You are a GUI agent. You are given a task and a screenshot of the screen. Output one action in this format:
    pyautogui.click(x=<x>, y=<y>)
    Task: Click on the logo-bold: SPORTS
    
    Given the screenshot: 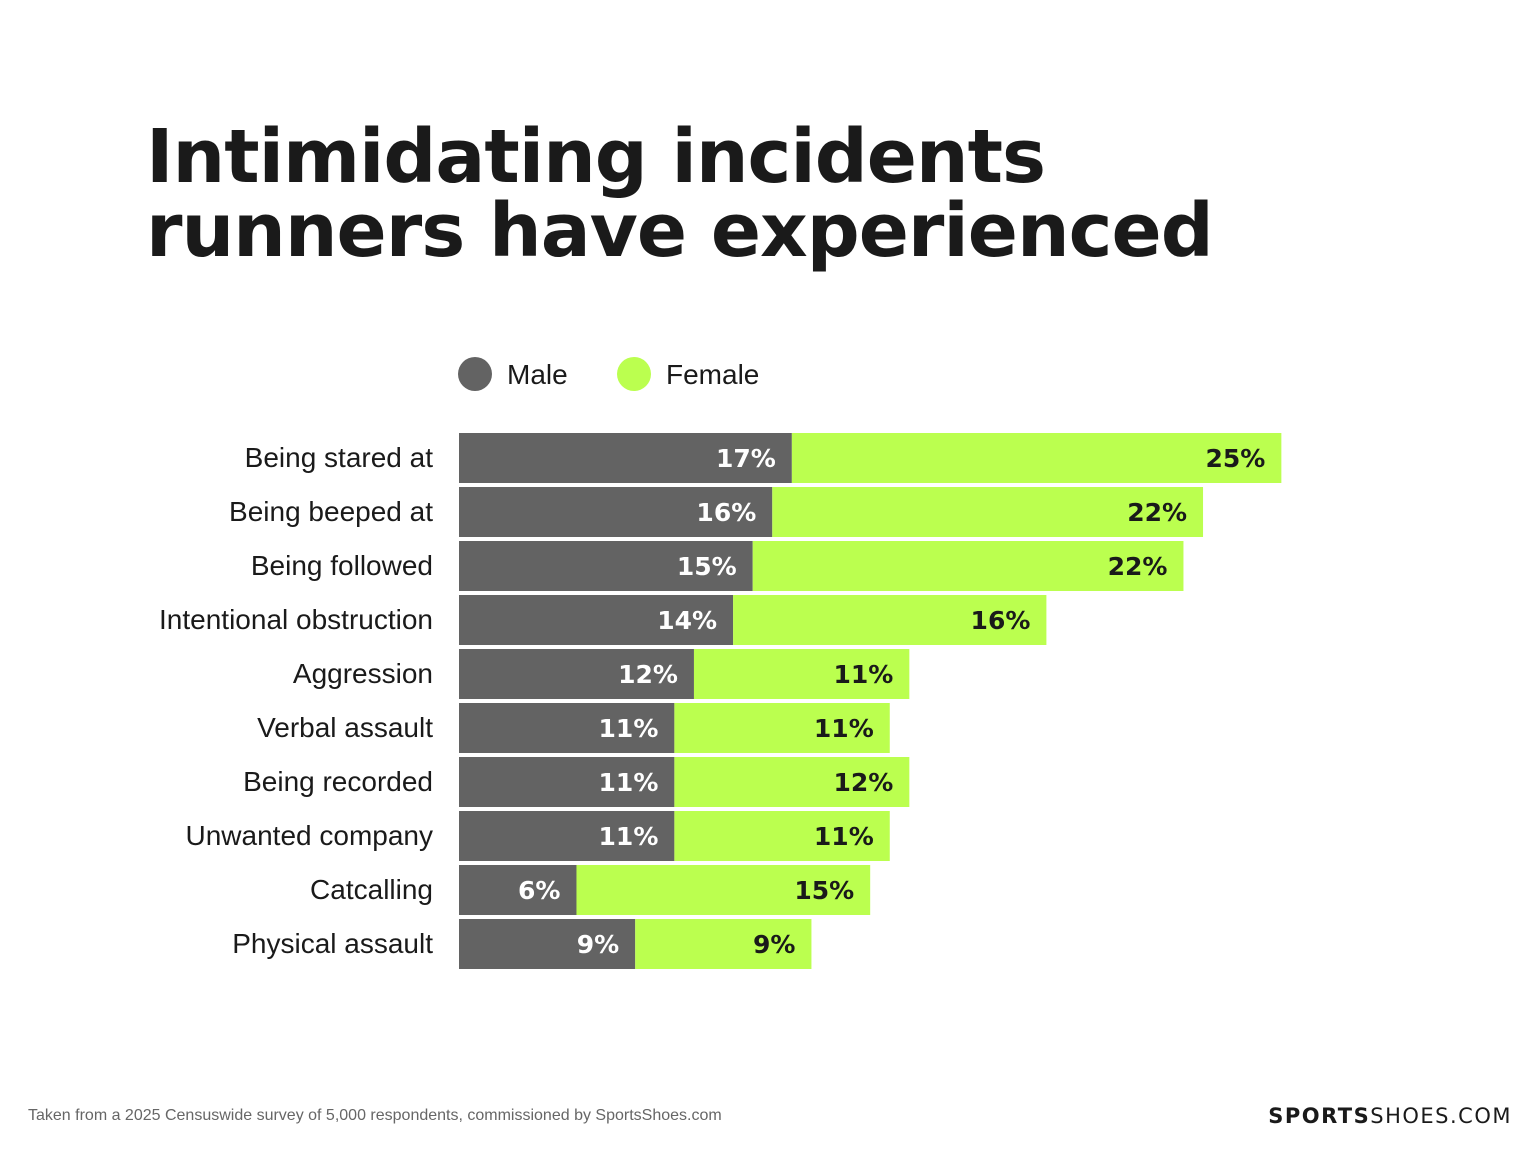 What is the action you would take?
    pyautogui.click(x=1319, y=1116)
    